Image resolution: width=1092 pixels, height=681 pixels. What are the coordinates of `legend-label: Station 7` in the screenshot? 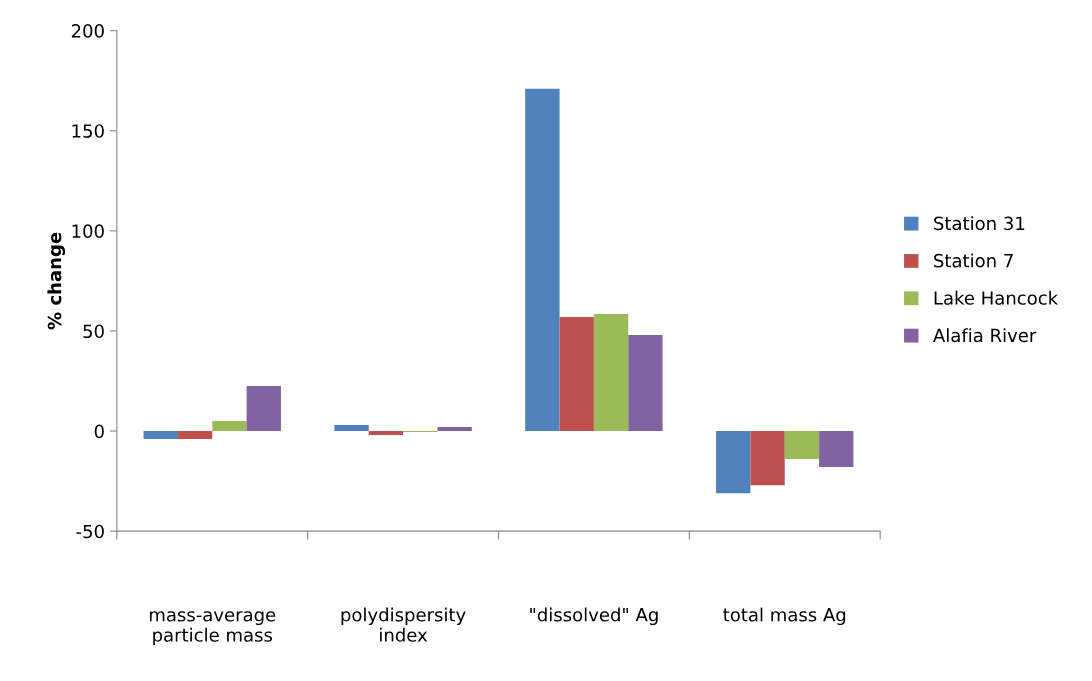 It's located at (973, 260).